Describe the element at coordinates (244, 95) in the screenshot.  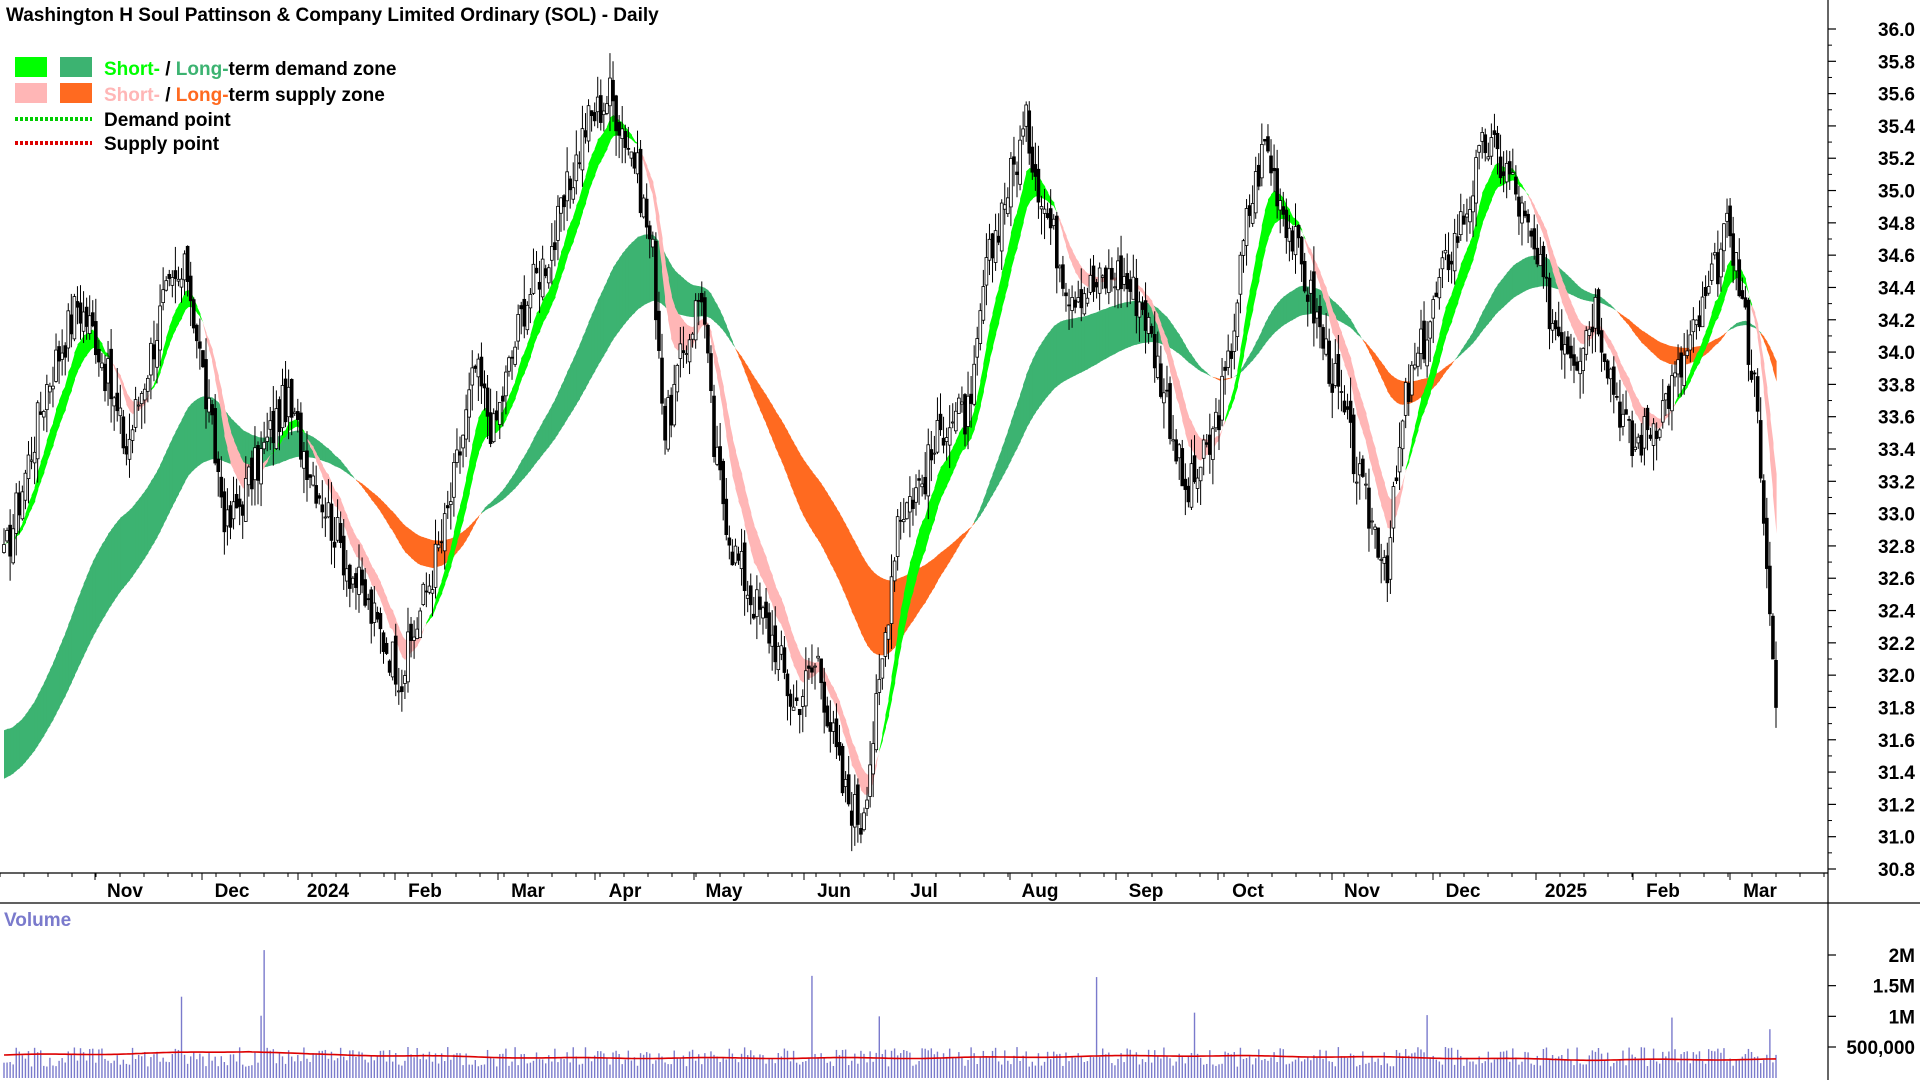
I see `legend-supply-zone: Short- / Long-term supply zone` at that location.